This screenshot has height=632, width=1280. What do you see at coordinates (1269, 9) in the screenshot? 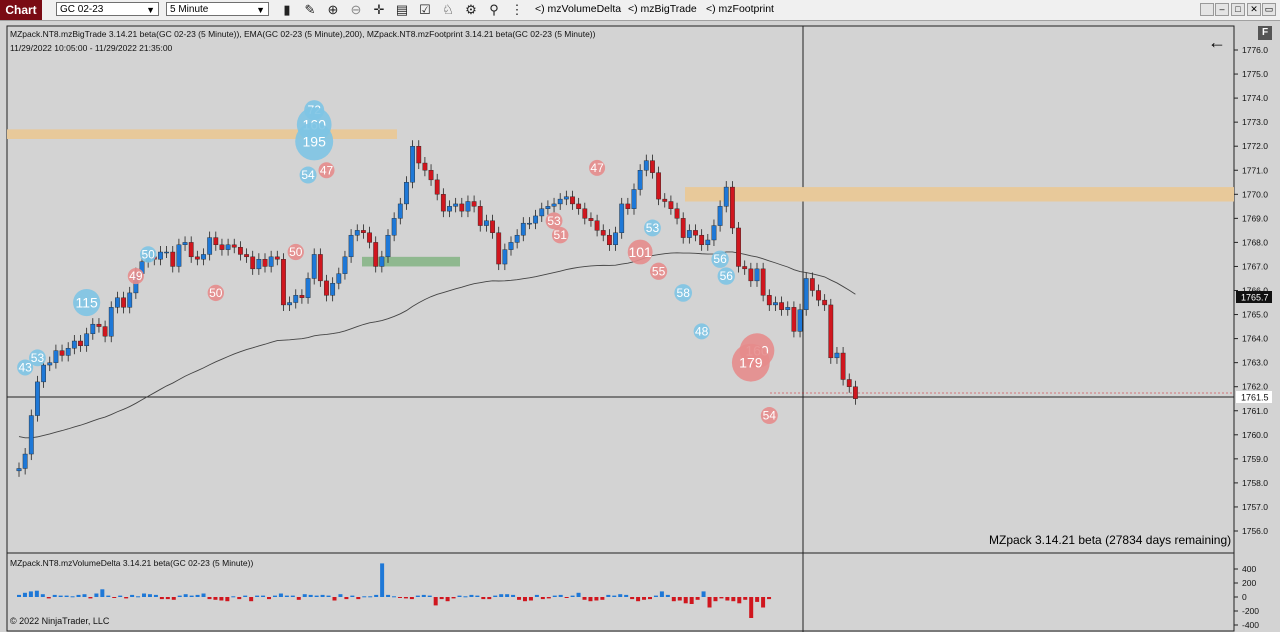
I see `restore-icon: ▭` at bounding box center [1269, 9].